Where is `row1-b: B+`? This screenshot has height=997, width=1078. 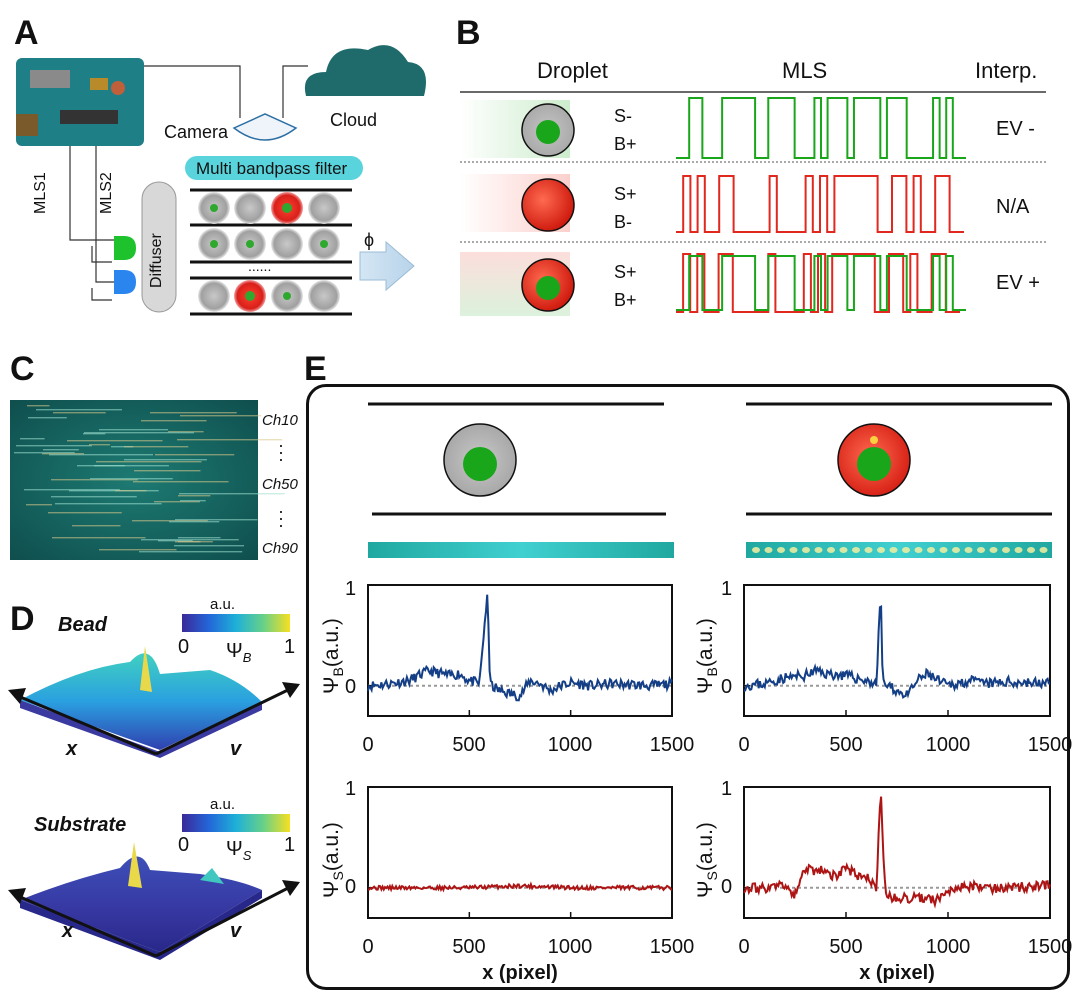 row1-b: B+ is located at coordinates (625, 144).